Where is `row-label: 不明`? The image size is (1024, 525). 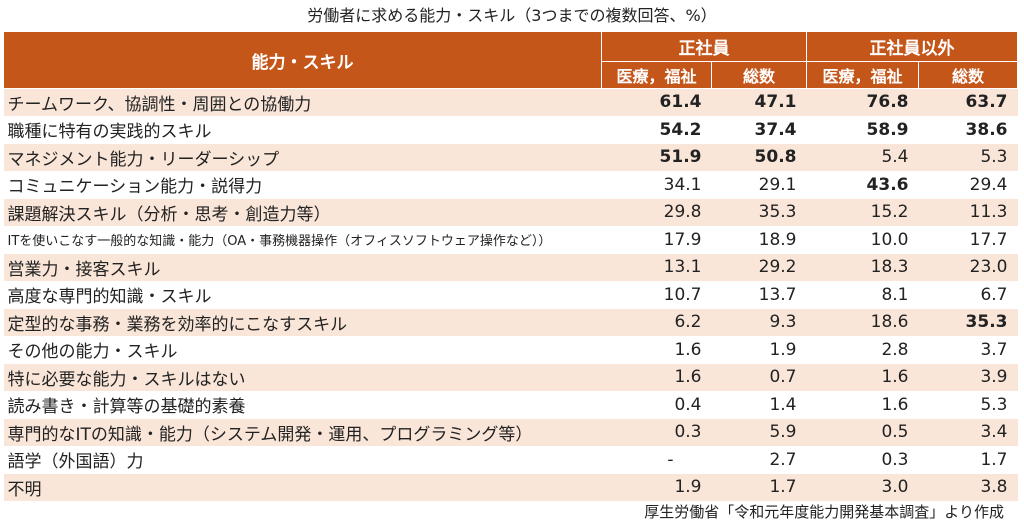 row-label: 不明 is located at coordinates (302, 487).